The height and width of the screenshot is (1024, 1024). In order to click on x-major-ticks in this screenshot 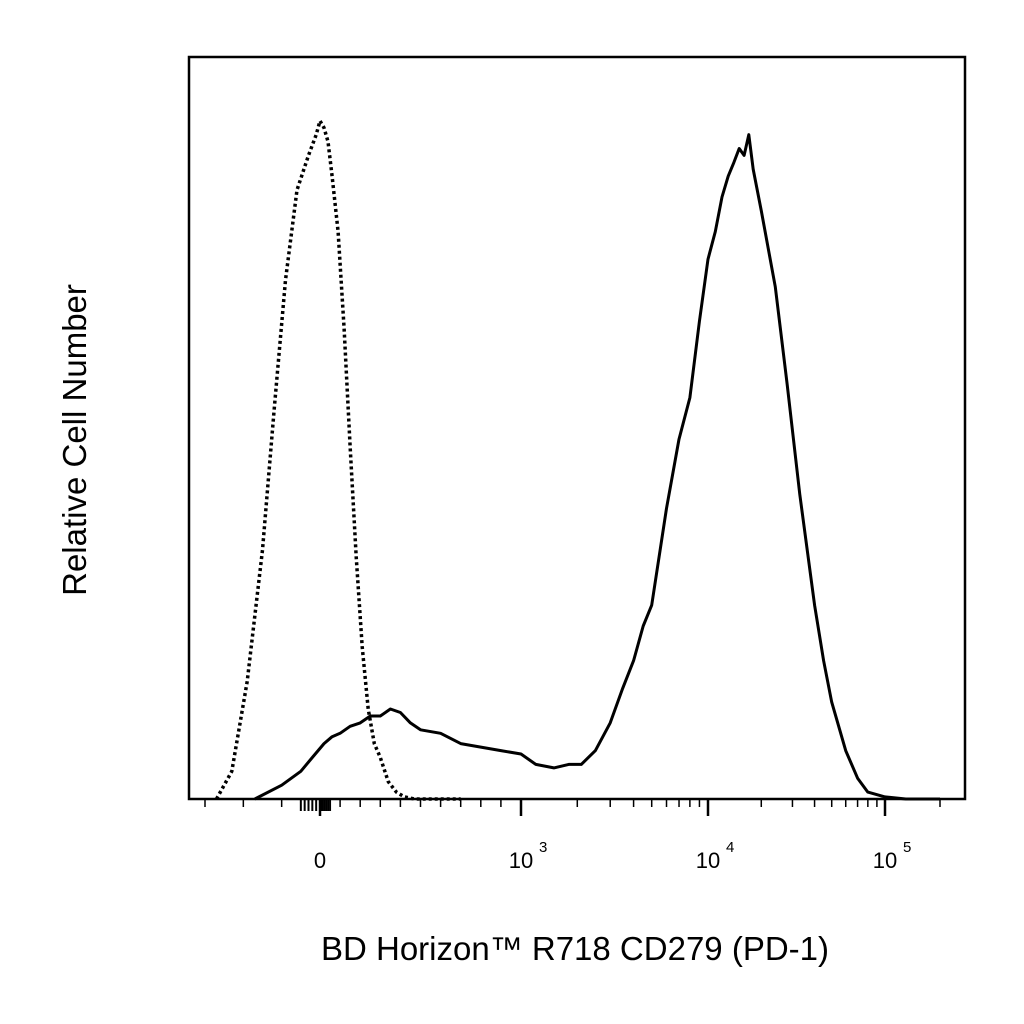, I will do `click(602, 807)`.